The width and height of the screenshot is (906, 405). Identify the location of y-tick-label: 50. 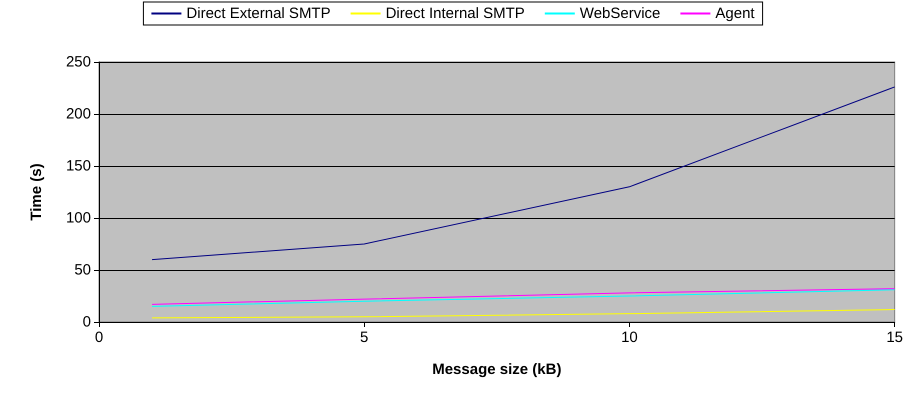
(82, 270).